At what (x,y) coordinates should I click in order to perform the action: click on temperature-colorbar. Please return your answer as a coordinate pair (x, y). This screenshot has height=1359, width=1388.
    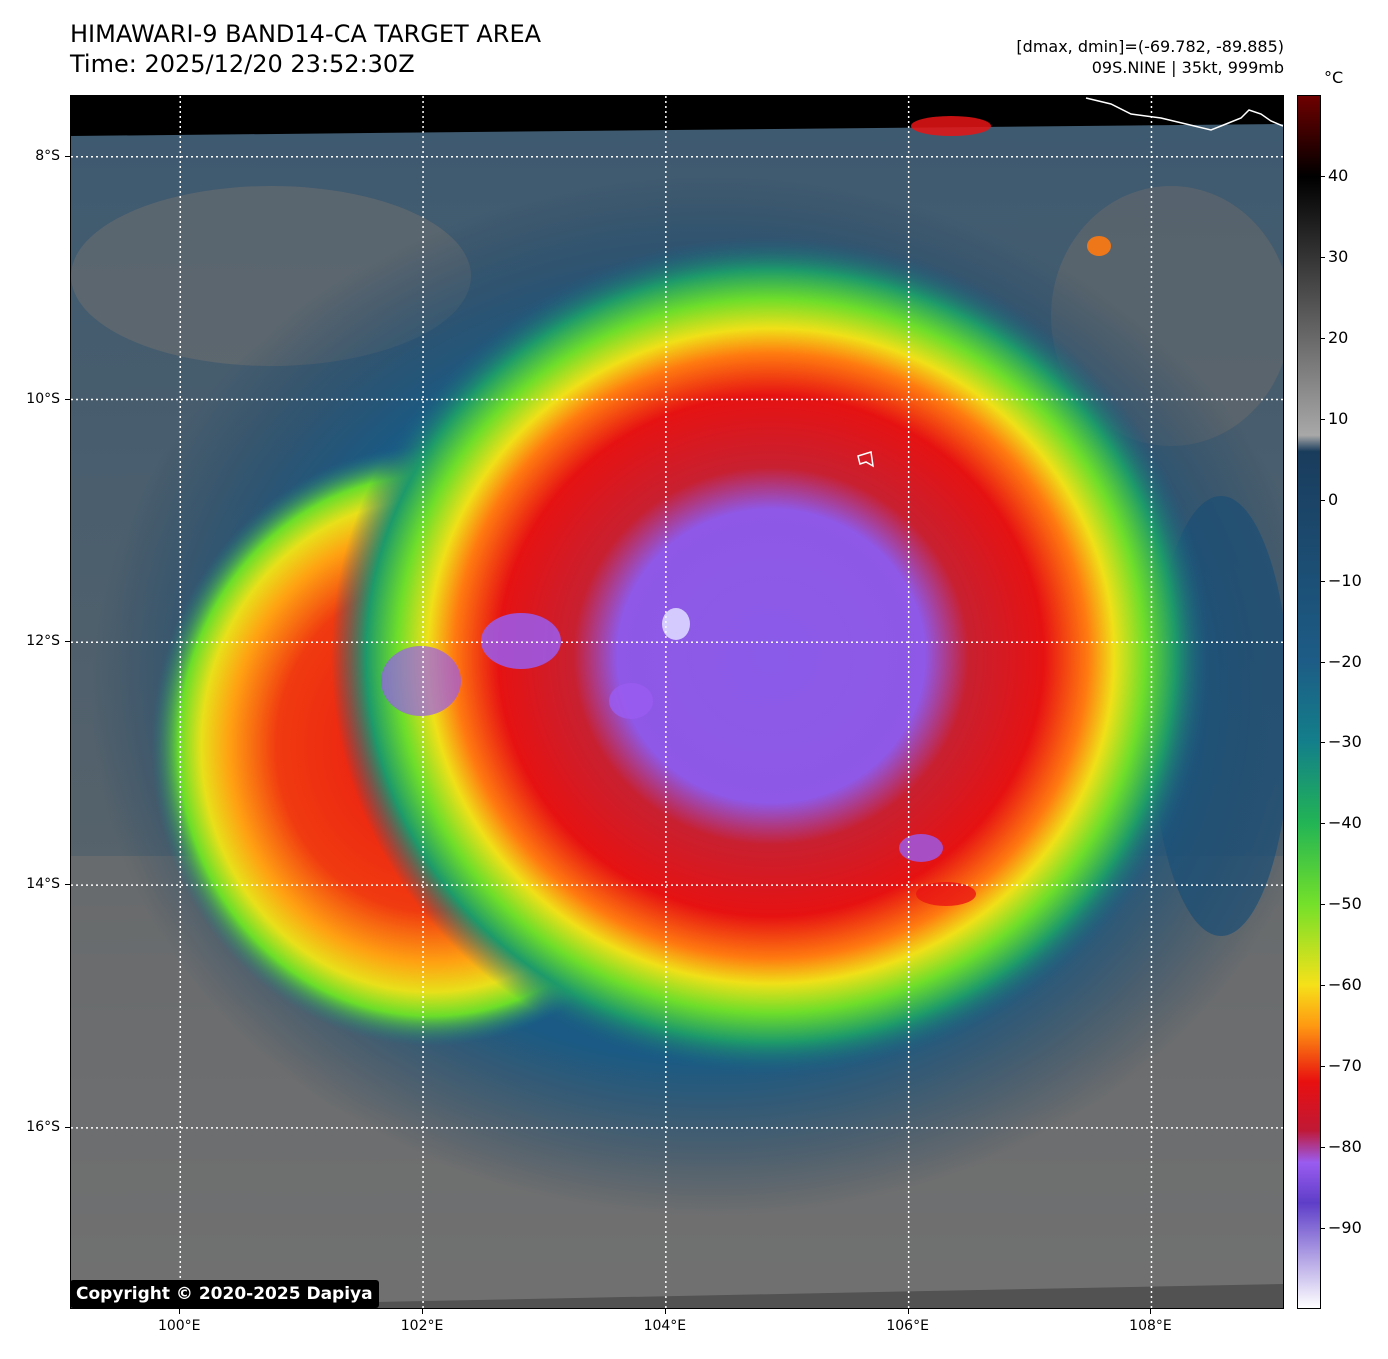
    Looking at the image, I should click on (1309, 702).